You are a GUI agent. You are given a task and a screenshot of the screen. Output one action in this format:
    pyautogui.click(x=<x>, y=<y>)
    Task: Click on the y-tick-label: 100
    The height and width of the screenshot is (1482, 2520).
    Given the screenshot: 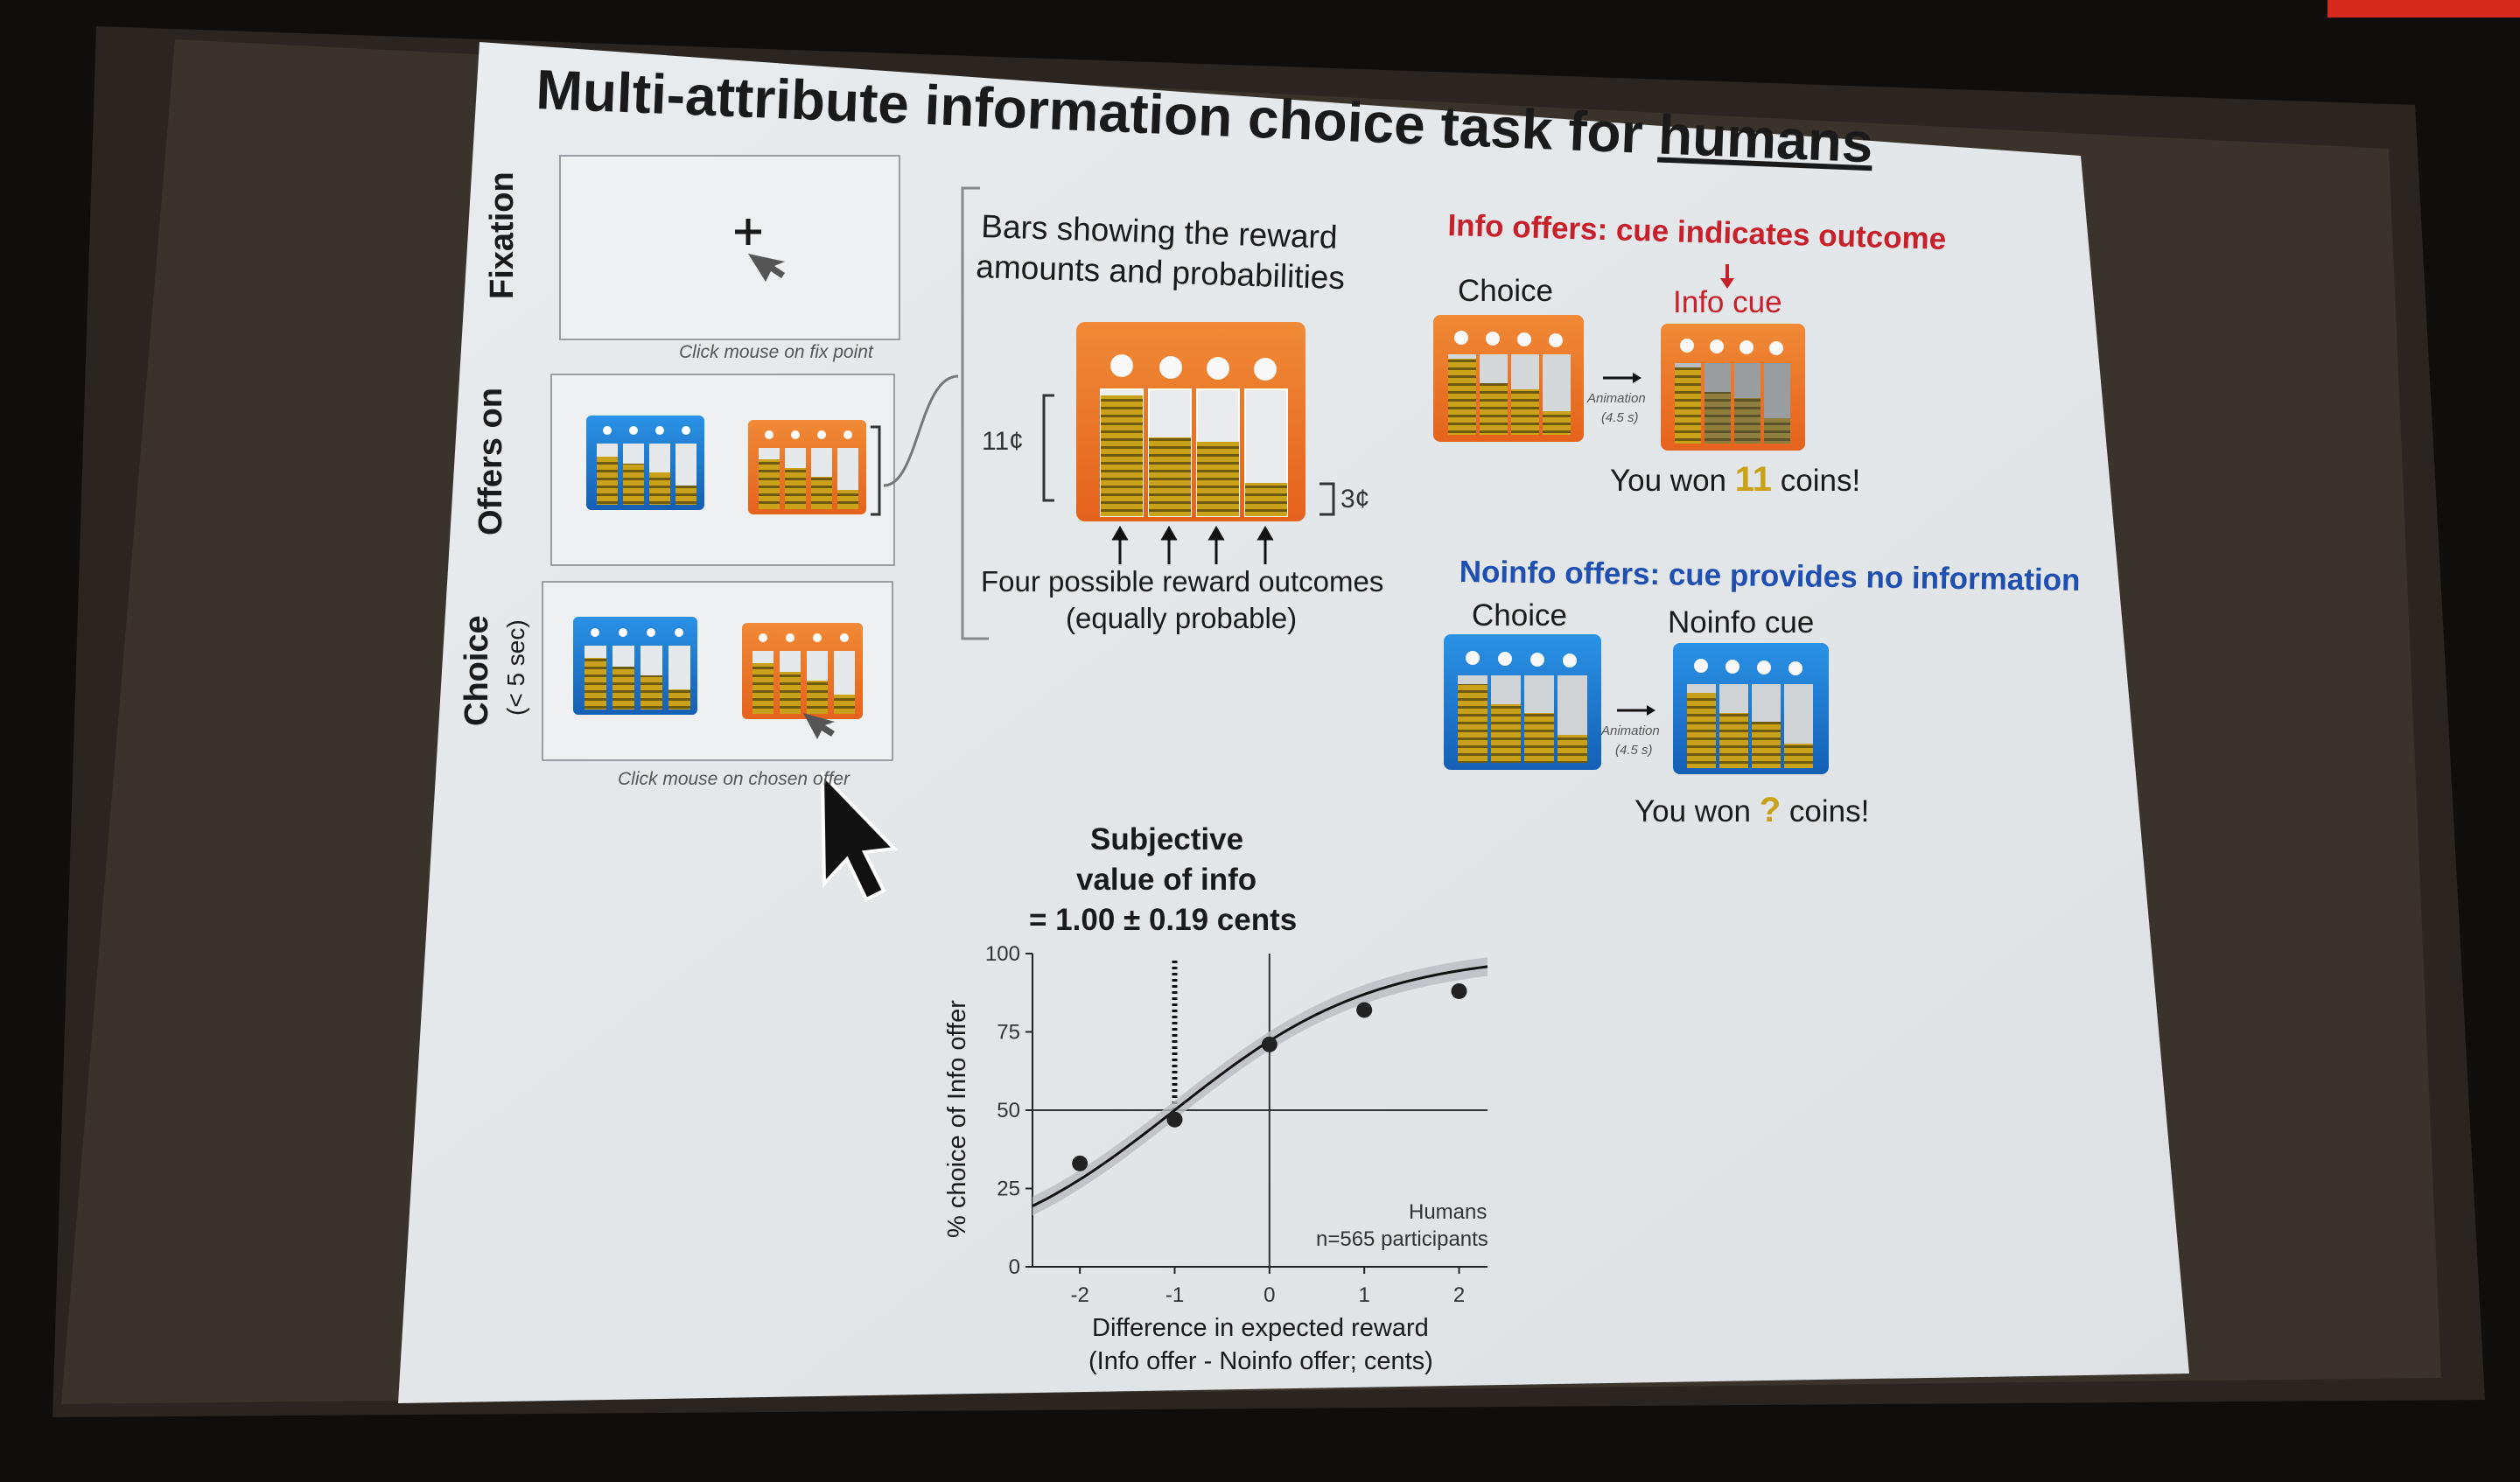 What is the action you would take?
    pyautogui.click(x=1002, y=954)
    